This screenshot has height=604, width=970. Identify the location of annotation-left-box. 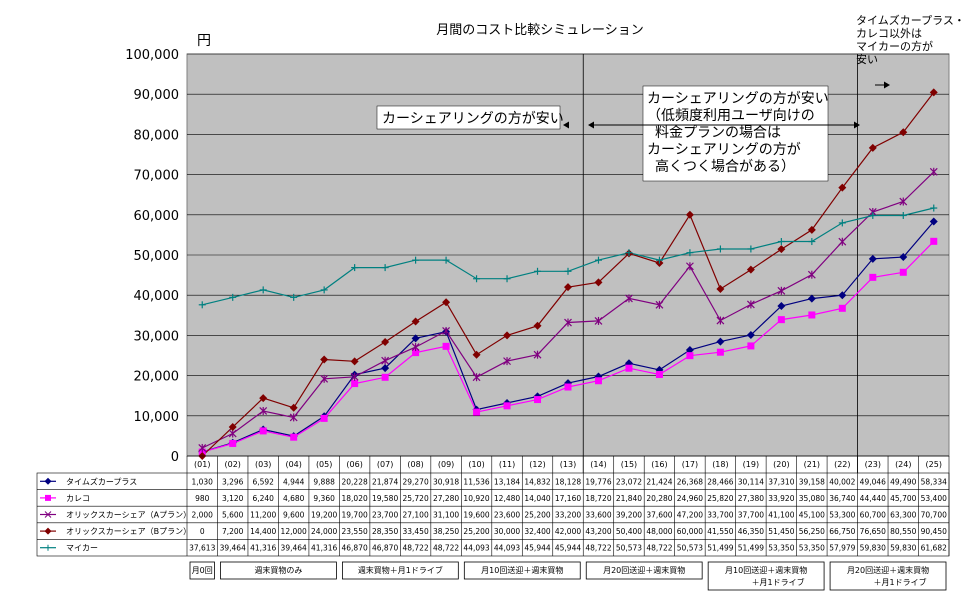
(468, 117).